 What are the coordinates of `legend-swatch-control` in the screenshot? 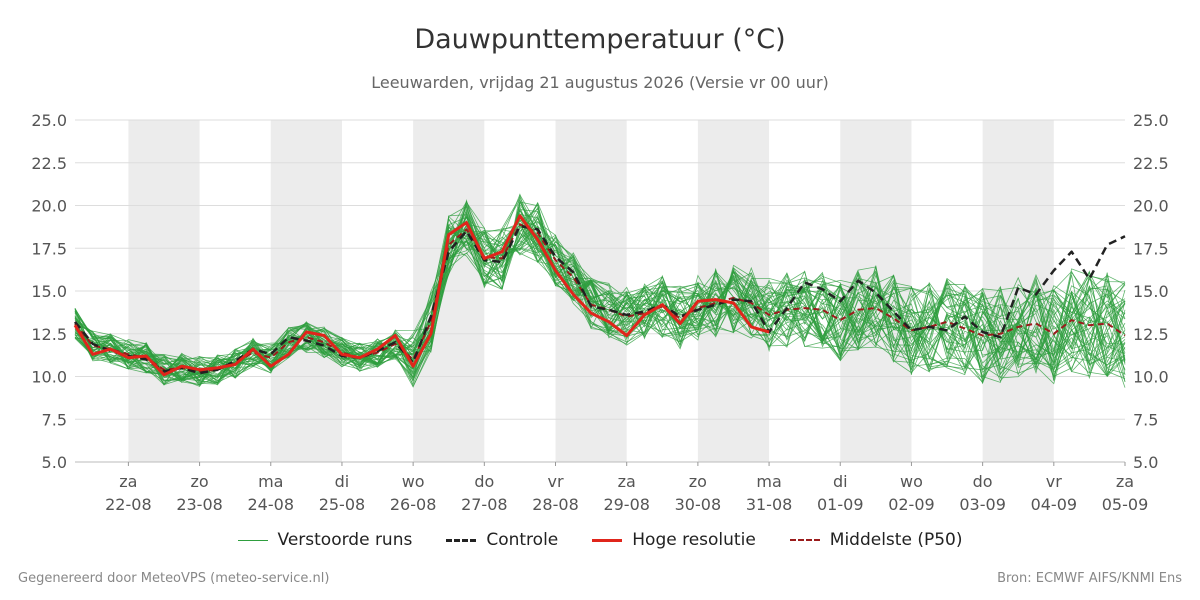 It's located at (461, 540).